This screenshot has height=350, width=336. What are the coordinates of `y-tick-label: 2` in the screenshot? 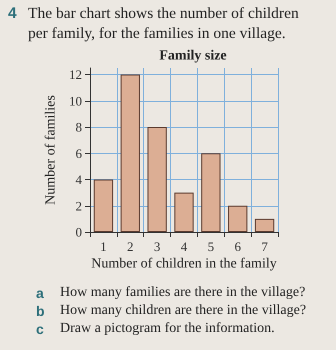 It's located at (79, 206).